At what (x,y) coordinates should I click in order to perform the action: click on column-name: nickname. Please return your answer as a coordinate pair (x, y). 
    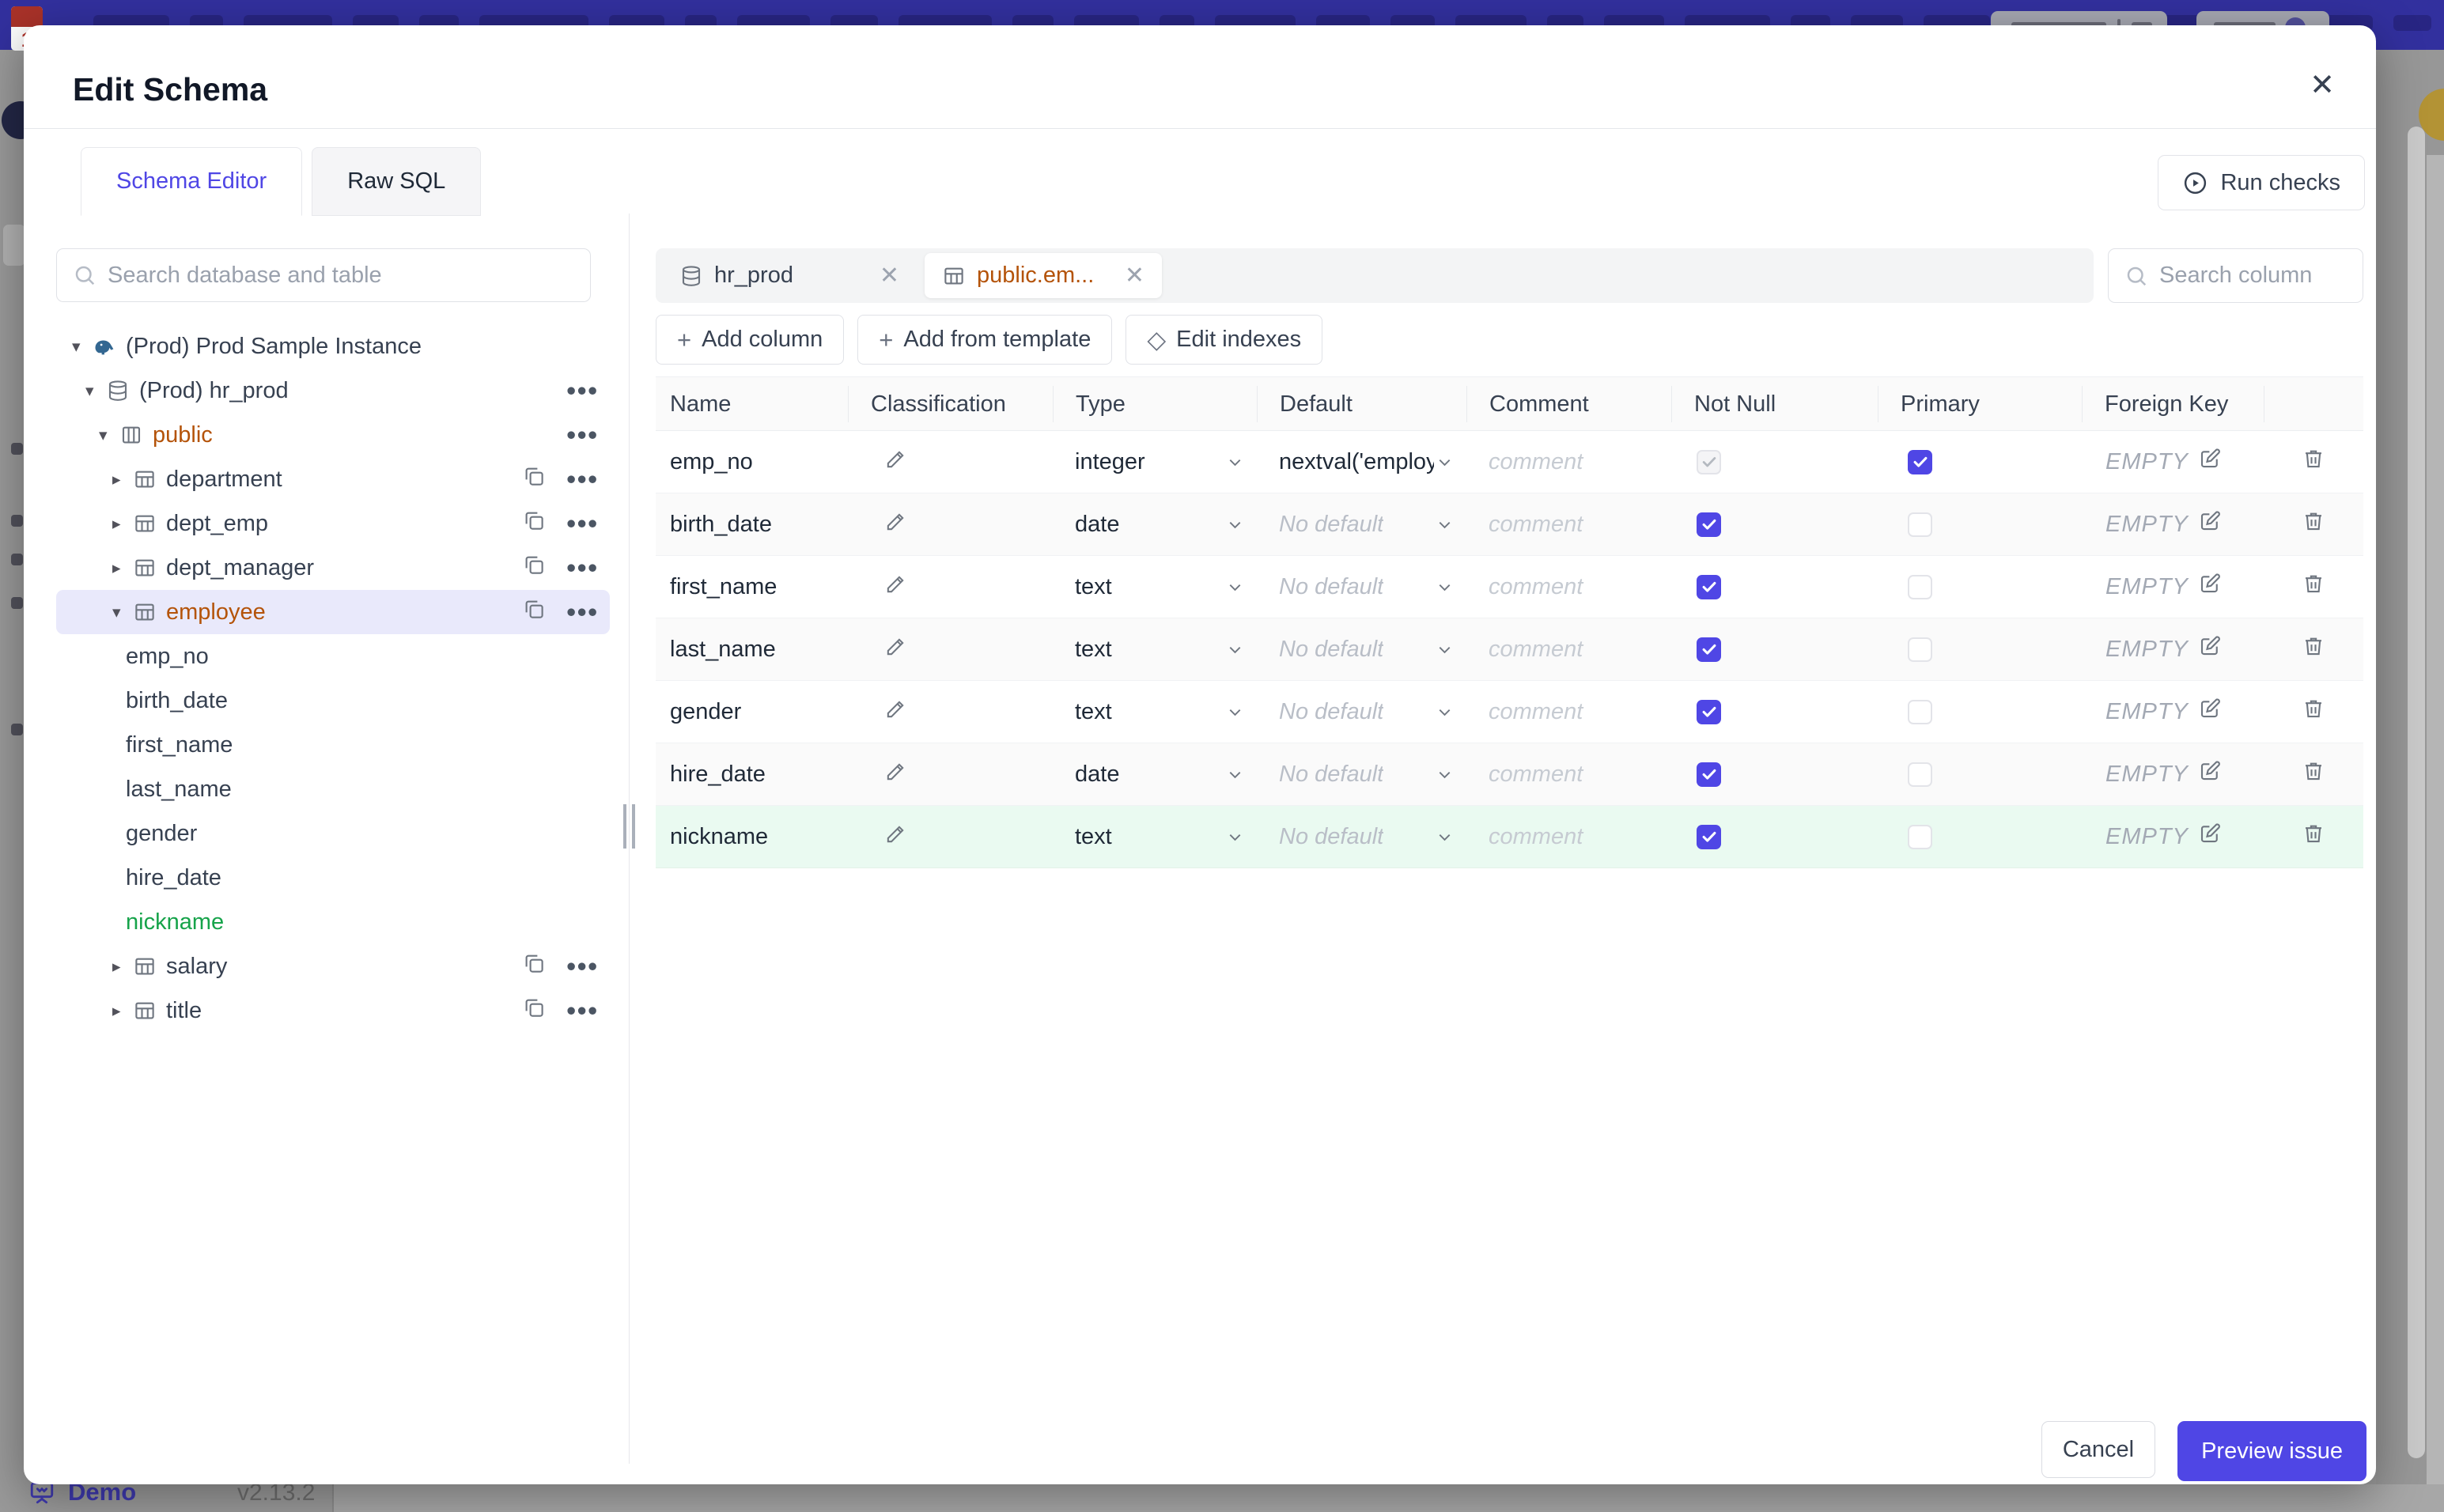
    Looking at the image, I should click on (719, 836).